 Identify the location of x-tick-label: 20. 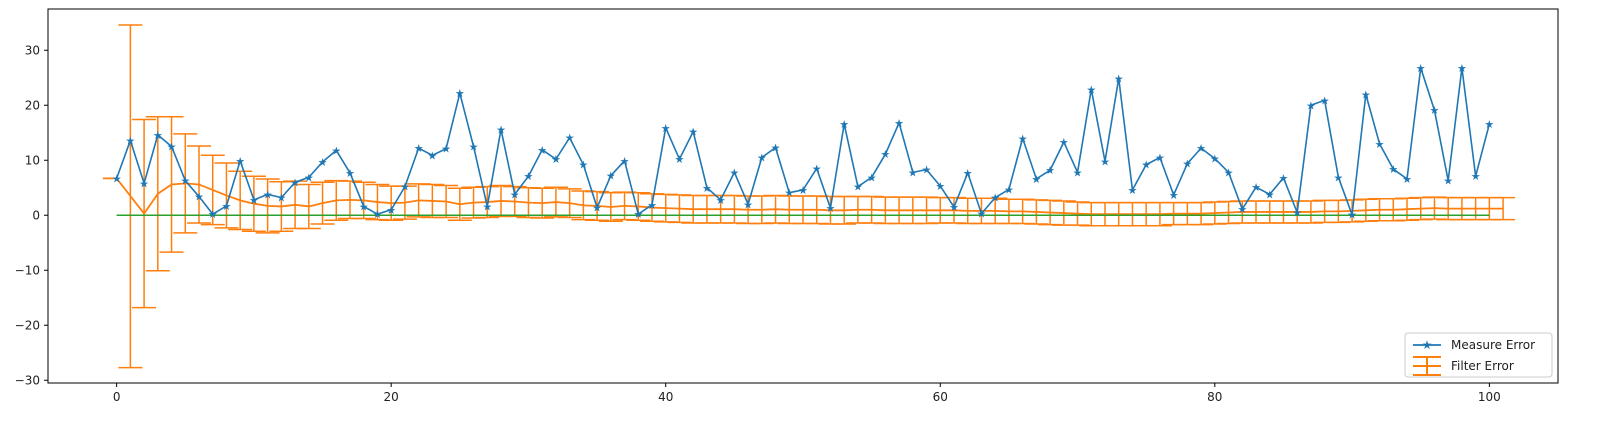
(391, 397).